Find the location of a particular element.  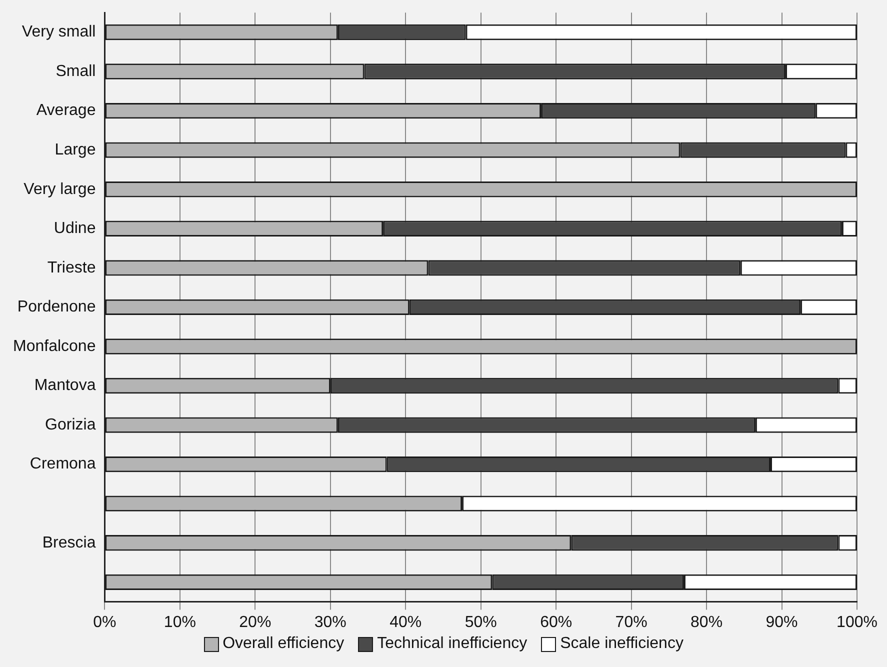

legend-label: Technical inefficiency is located at coordinates (452, 644).